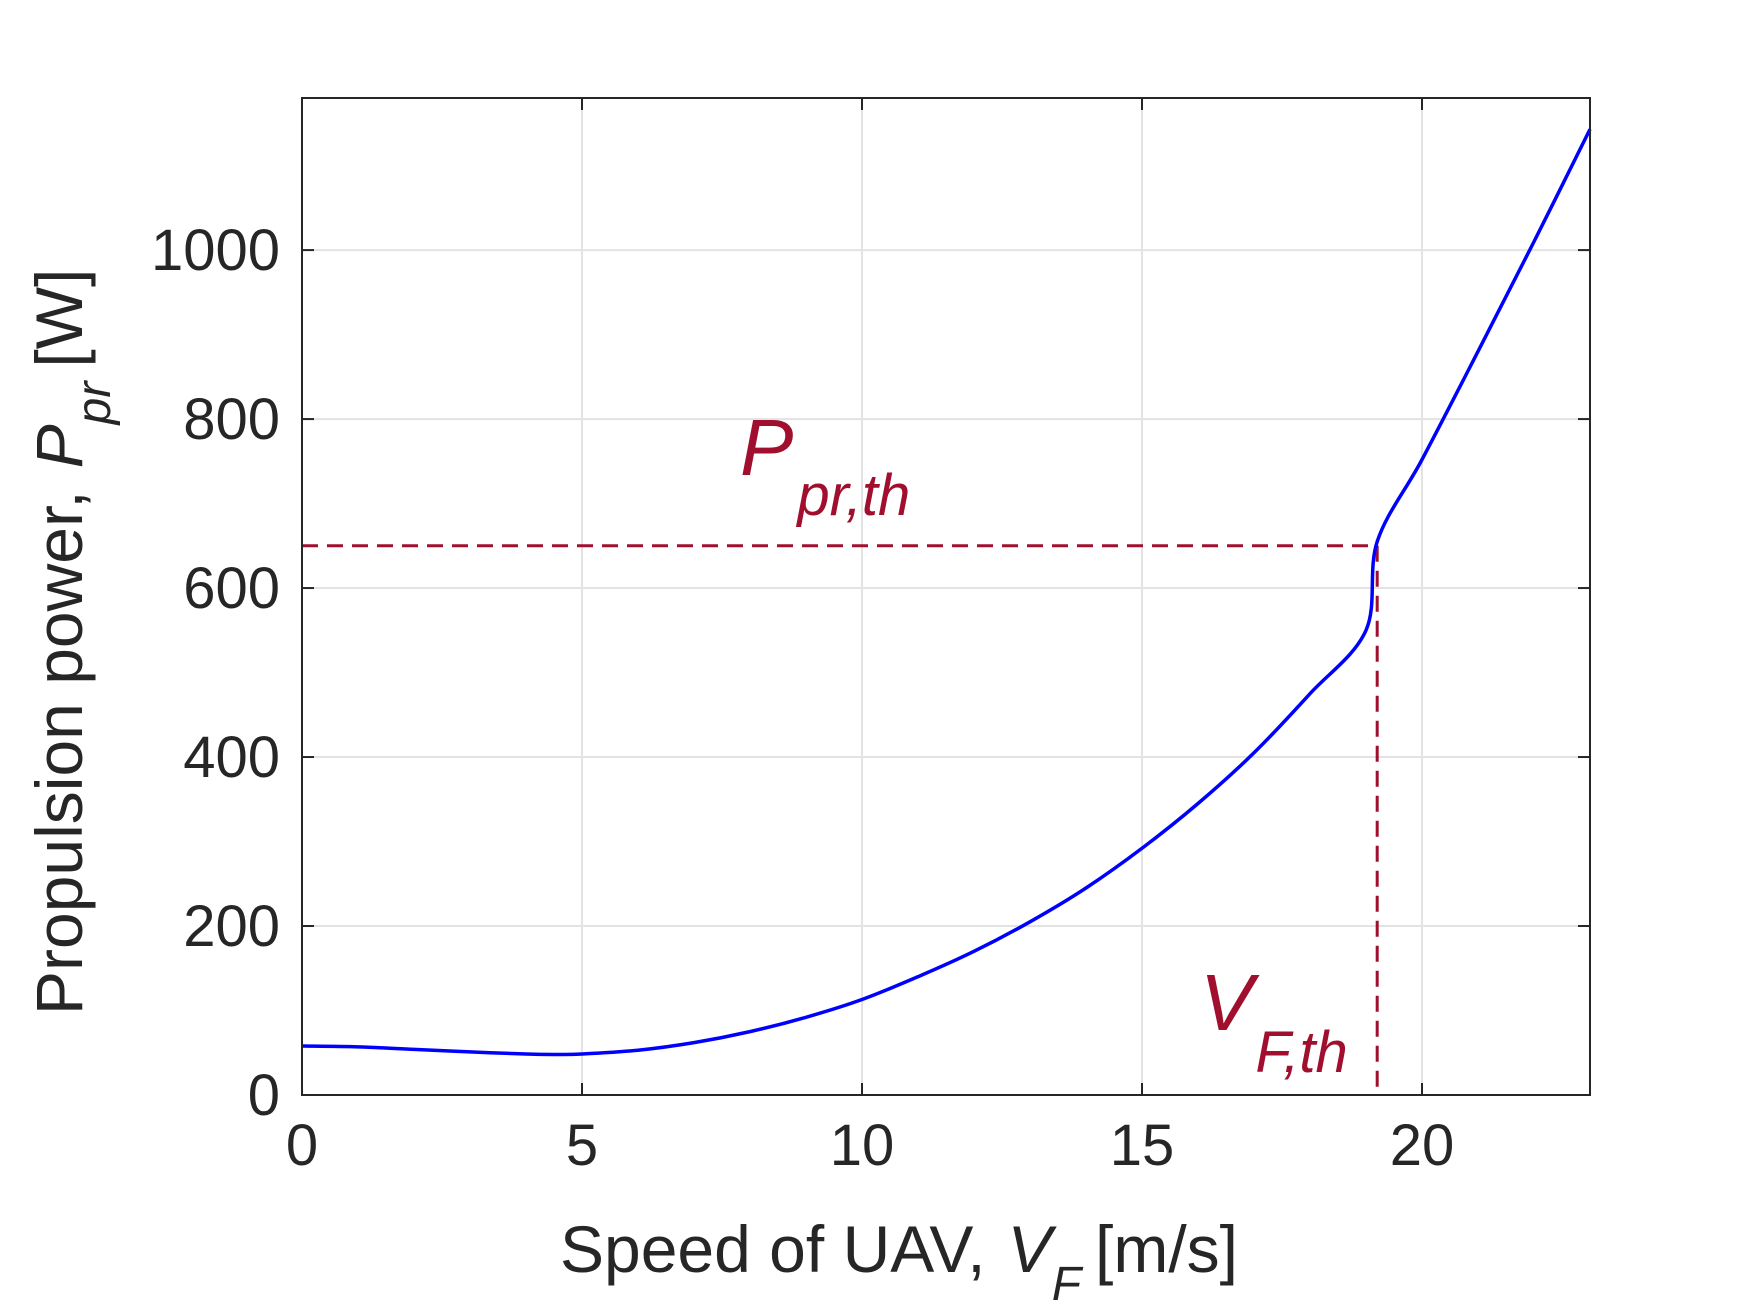 Image resolution: width=1750 pixels, height=1313 pixels. I want to click on y-tick-label: 200, so click(231, 926).